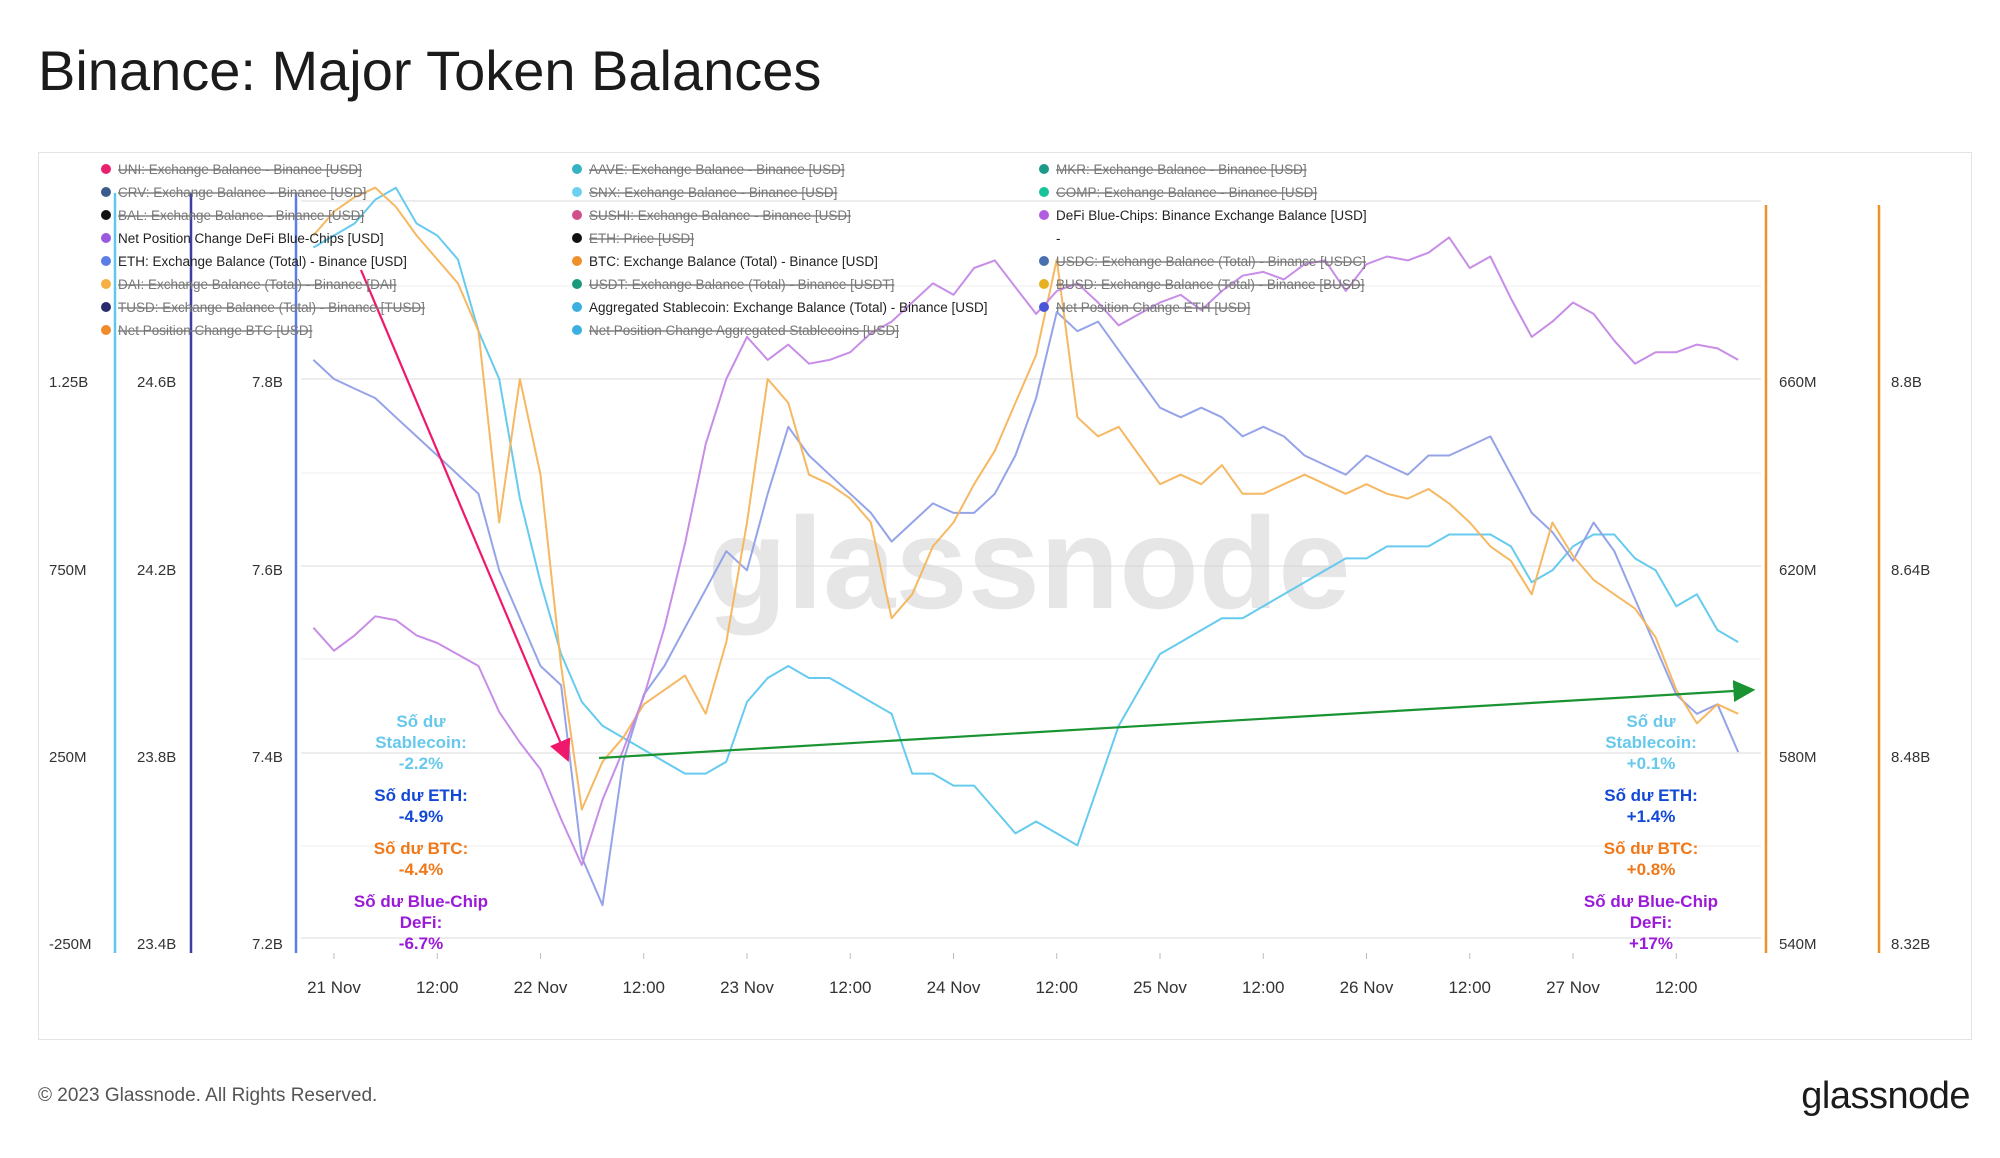  I want to click on y-tick-label: 580M, so click(1798, 757).